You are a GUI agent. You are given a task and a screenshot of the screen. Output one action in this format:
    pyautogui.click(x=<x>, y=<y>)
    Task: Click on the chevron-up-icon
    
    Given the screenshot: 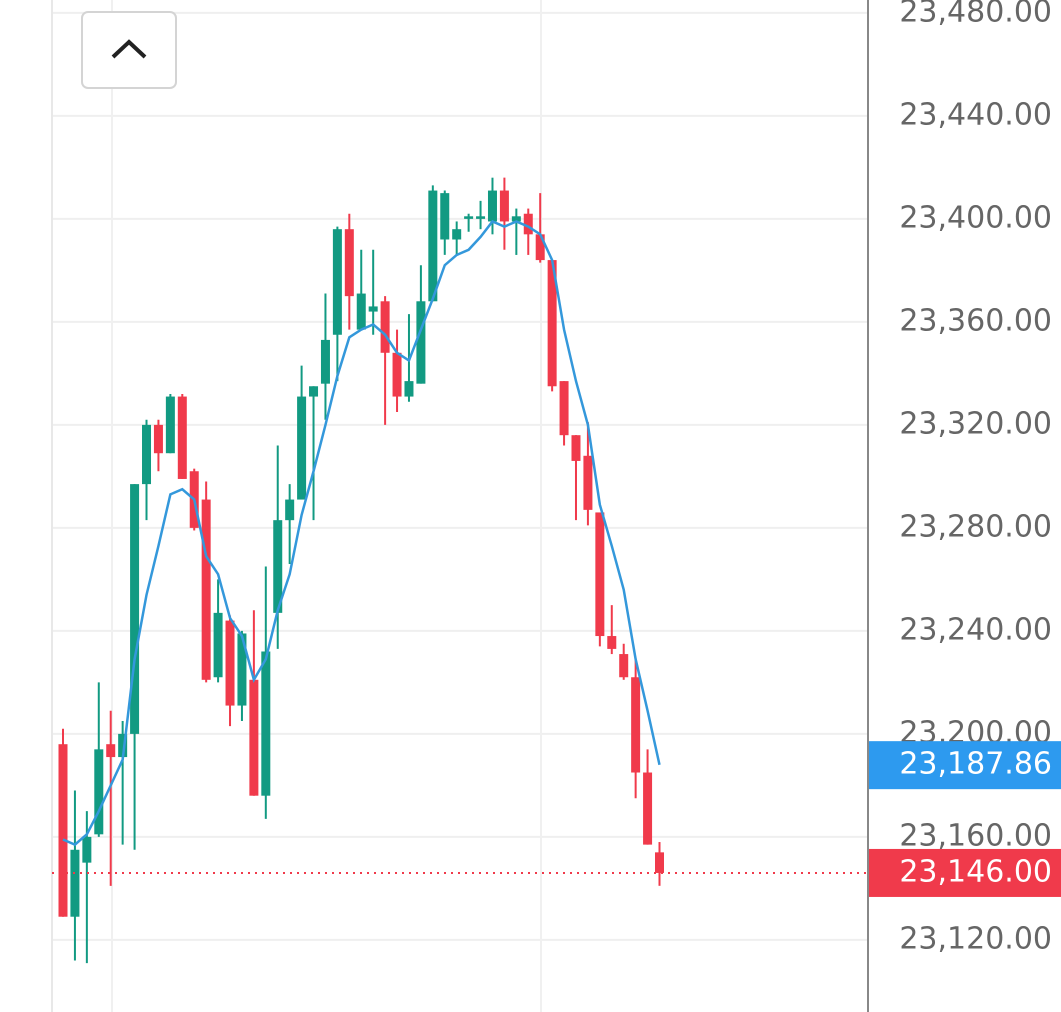 What is the action you would take?
    pyautogui.click(x=129, y=49)
    